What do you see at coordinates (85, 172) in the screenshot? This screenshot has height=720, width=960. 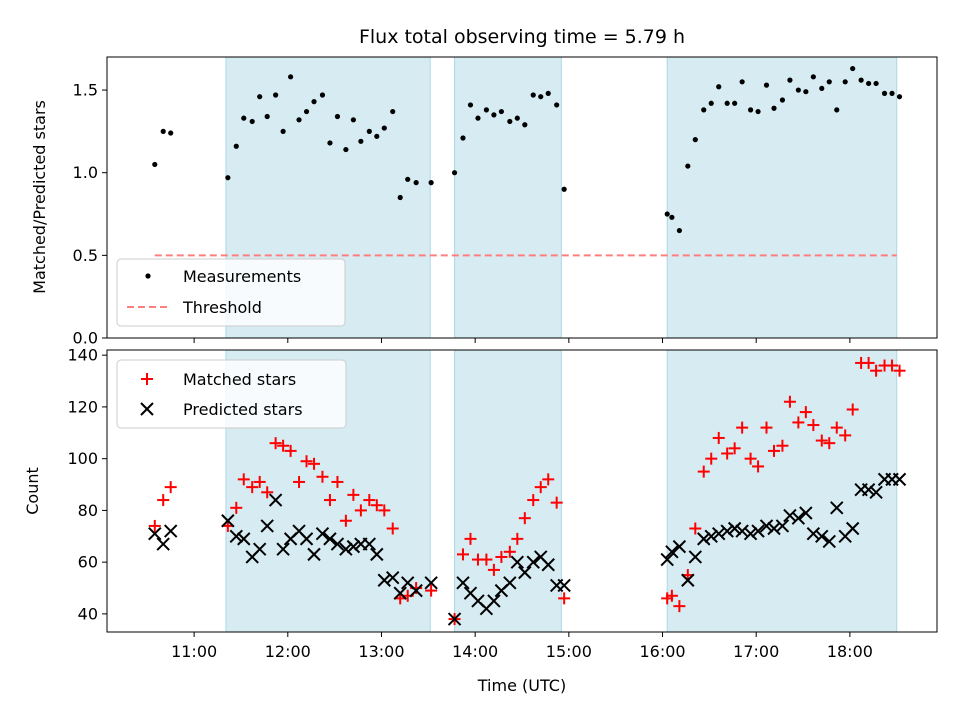 I see `y-tick-label: 1.0` at bounding box center [85, 172].